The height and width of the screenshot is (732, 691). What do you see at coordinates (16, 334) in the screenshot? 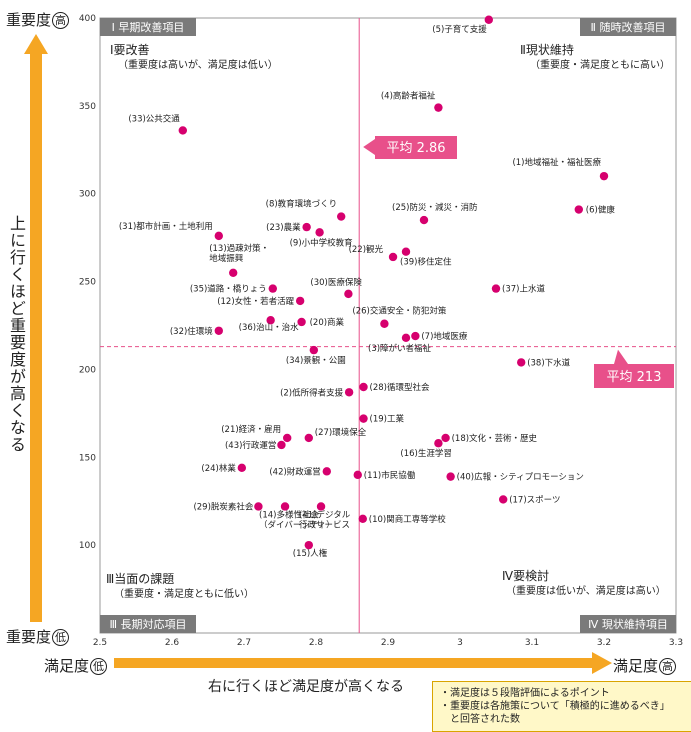
I see `y-axis-description: 上に行くほど重要度が高くなる` at bounding box center [16, 334].